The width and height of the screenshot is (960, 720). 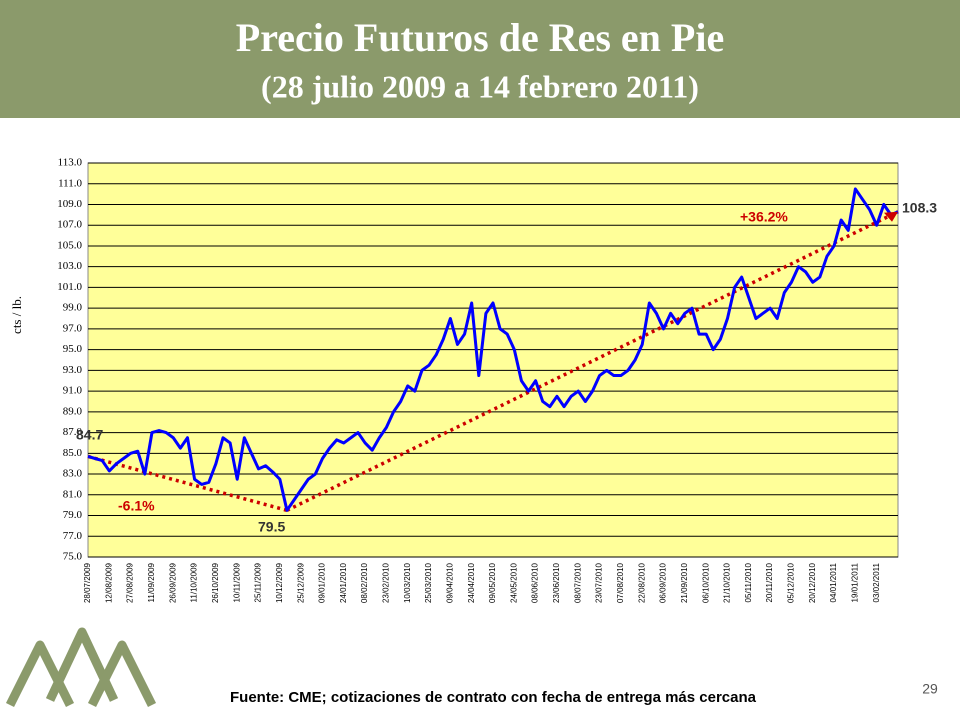 I want to click on x-tick-label: 19/01/2011, so click(x=854, y=582).